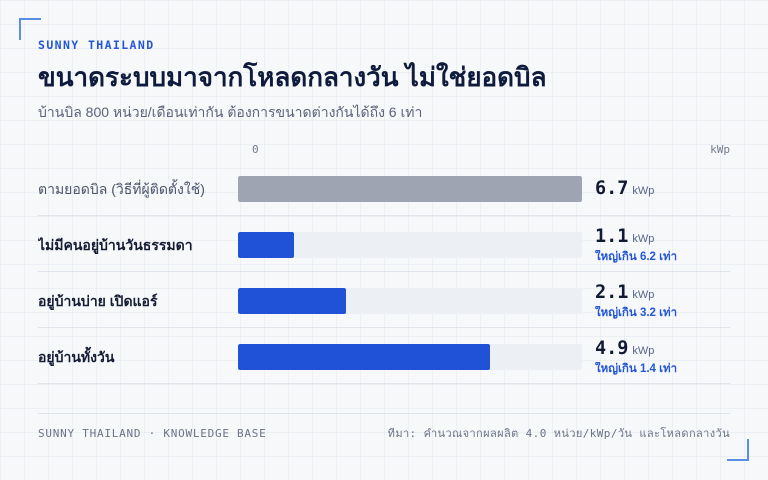 The height and width of the screenshot is (480, 768). What do you see at coordinates (292, 77) in the screenshot?
I see `chart-title: ขนาดระบบมาจากโหลดกลางวัน ไม่ใช่ยอดบิล` at bounding box center [292, 77].